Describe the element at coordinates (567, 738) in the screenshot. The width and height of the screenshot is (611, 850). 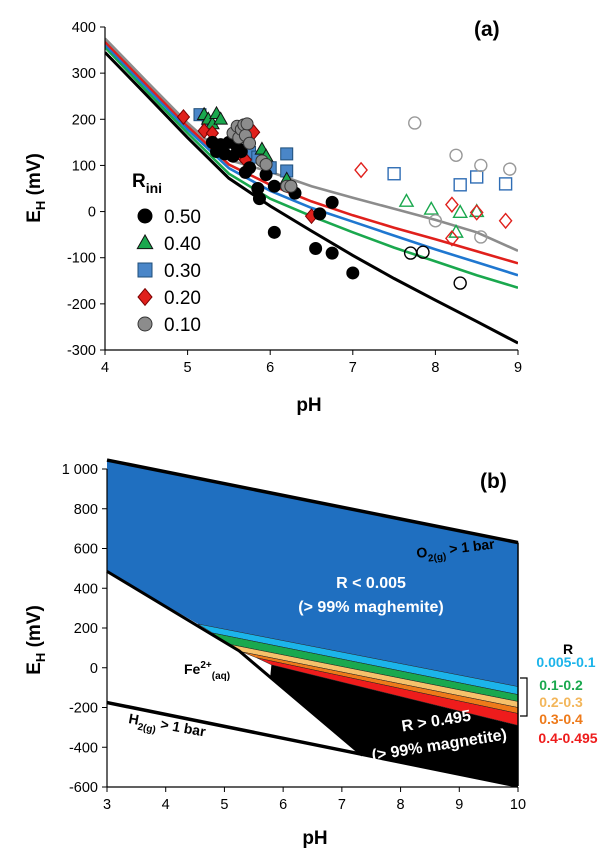
I see `band-label-0.4-0.495: 0.4-0.495` at that location.